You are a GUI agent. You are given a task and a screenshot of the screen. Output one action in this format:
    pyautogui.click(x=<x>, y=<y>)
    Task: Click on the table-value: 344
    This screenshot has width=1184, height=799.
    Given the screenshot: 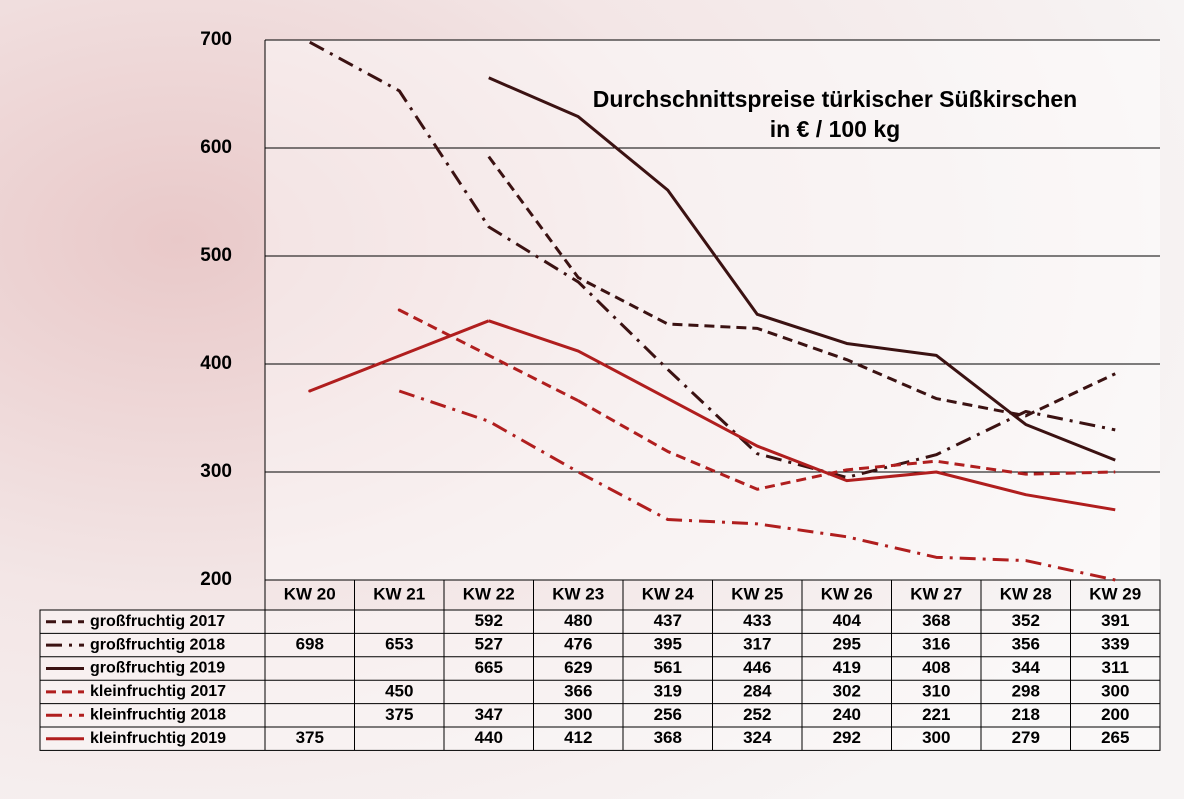 What is the action you would take?
    pyautogui.click(x=1026, y=667)
    